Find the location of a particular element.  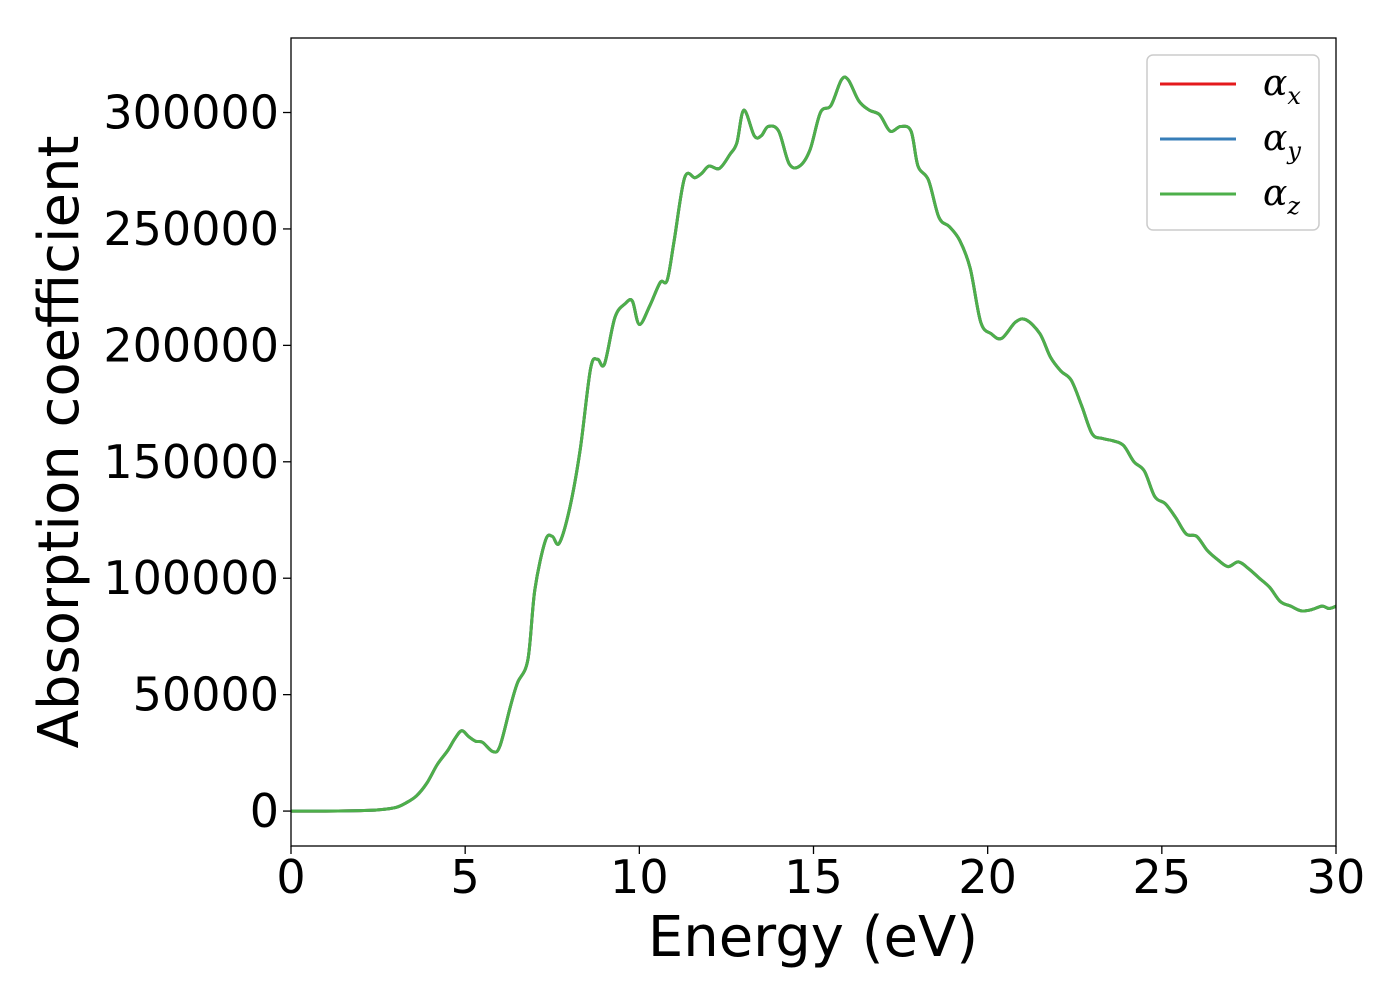

y-tick-label: 50000 is located at coordinates (206, 695).